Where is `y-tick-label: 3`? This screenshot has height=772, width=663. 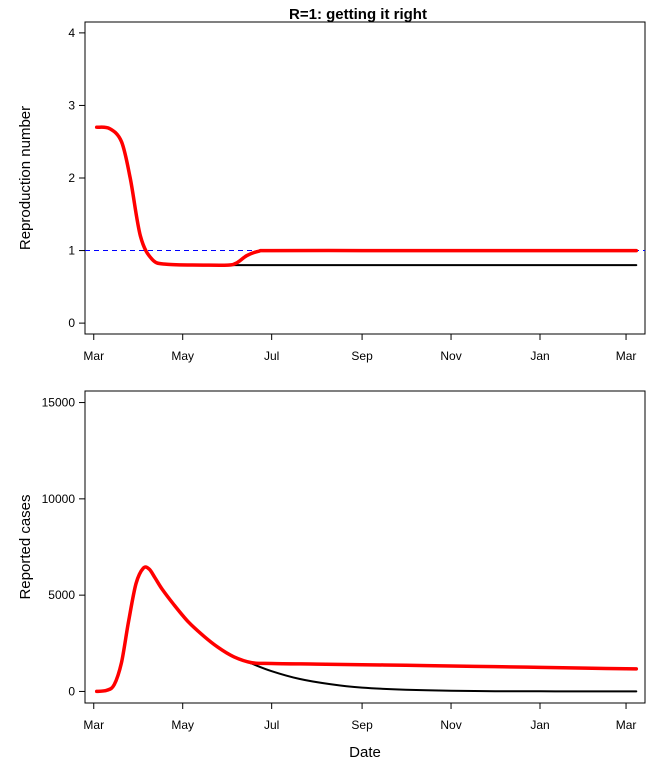 y-tick-label: 3 is located at coordinates (71, 105).